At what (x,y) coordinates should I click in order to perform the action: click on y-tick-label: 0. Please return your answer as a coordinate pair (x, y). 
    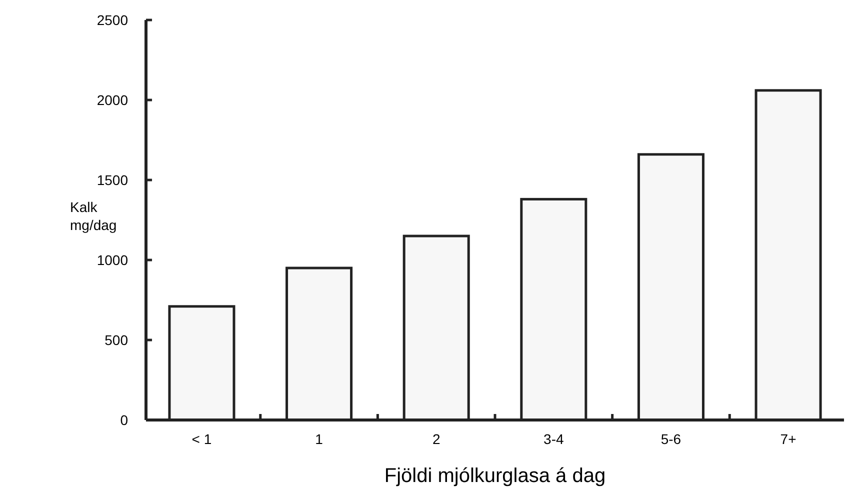
    Looking at the image, I should click on (124, 420).